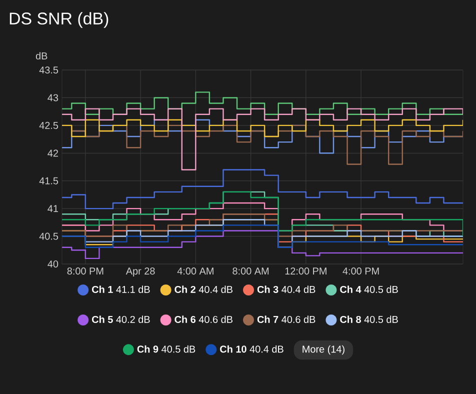 Image resolution: width=476 pixels, height=394 pixels. Describe the element at coordinates (286, 319) in the screenshot. I see `legend-label: Ch 7 40.6 dB` at that location.